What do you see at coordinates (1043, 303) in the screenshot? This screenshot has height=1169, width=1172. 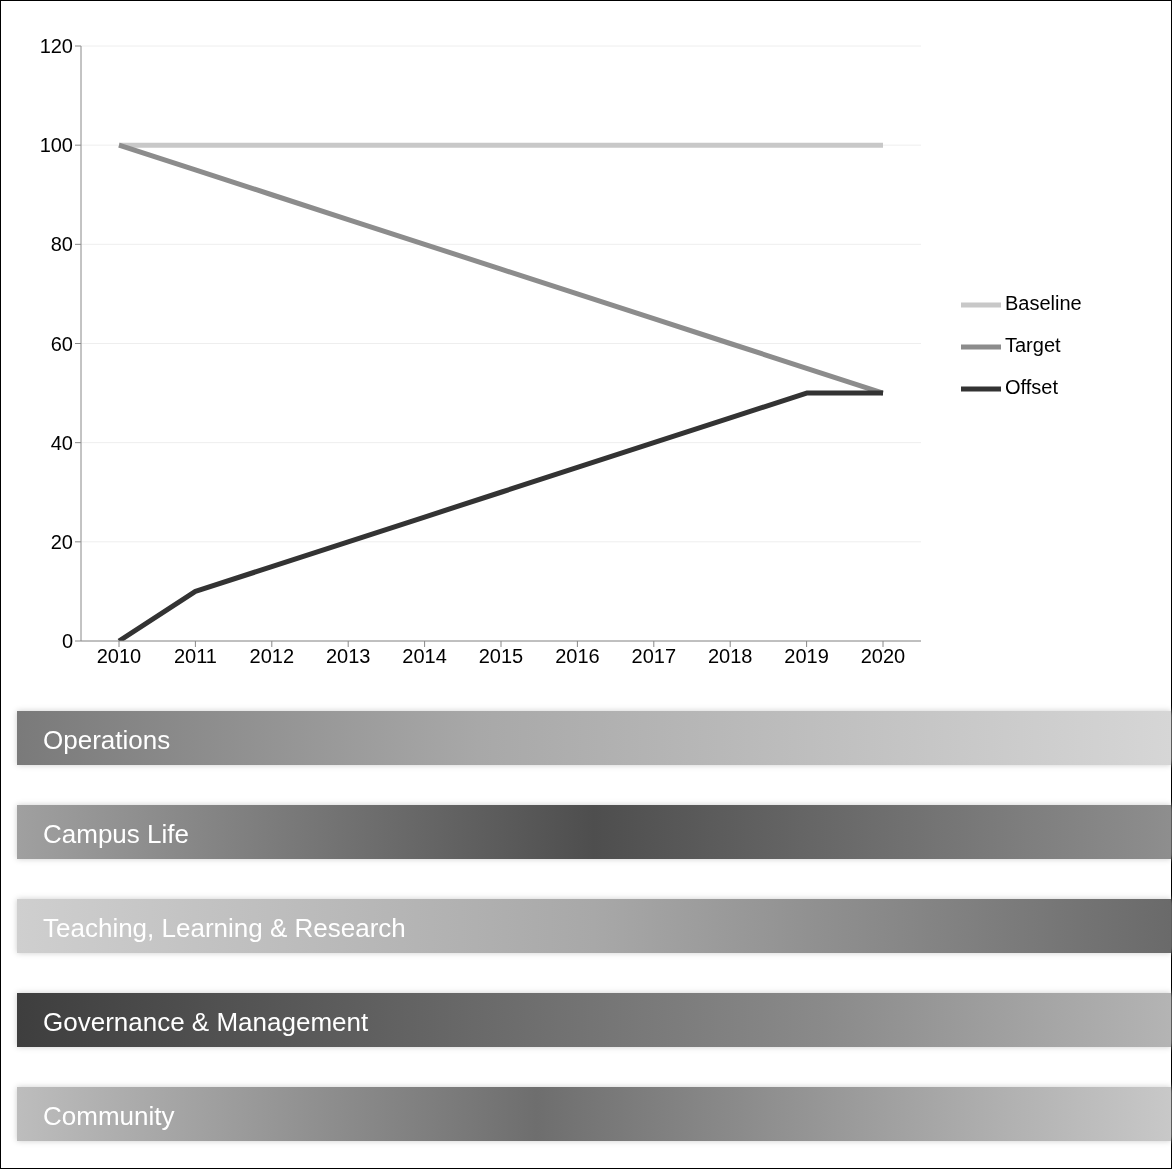 I see `legend-label: Baseline` at bounding box center [1043, 303].